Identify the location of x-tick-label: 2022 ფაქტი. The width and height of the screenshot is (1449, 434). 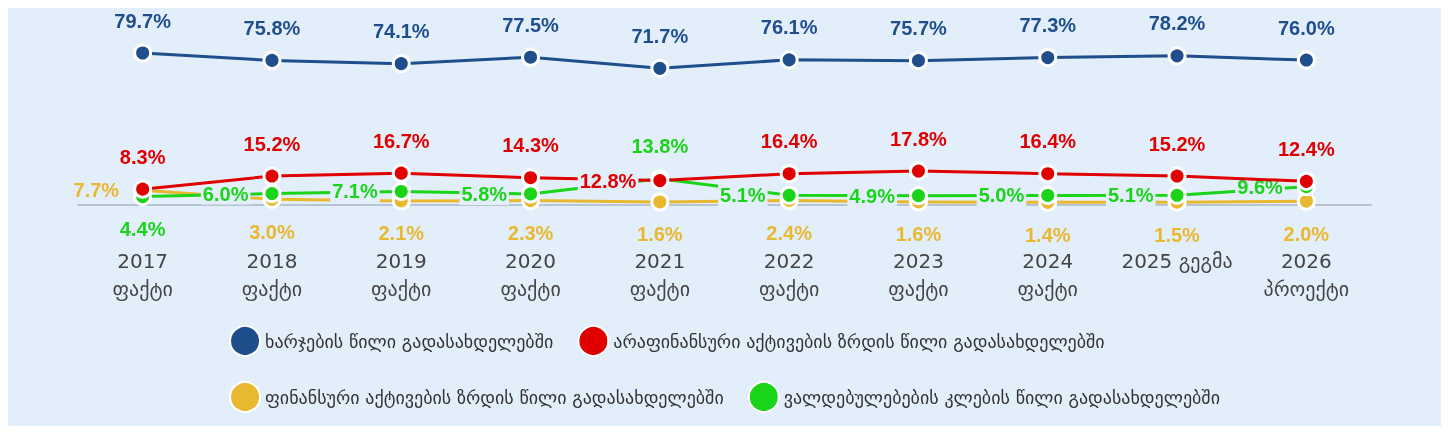
(789, 275).